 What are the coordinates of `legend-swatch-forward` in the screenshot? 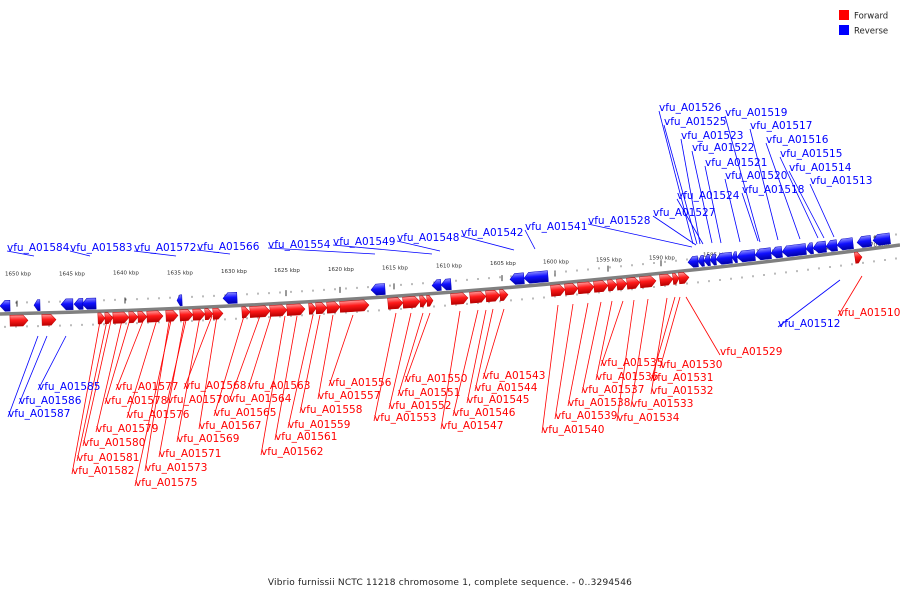 It's located at (844, 15).